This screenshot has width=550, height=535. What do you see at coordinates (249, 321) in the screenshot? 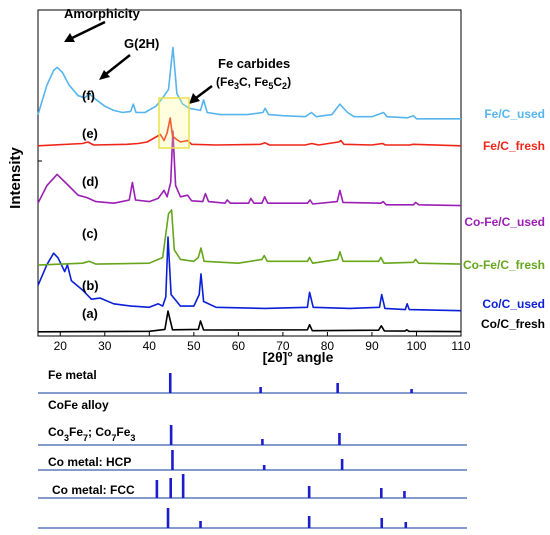
I see `series-line-a` at bounding box center [249, 321].